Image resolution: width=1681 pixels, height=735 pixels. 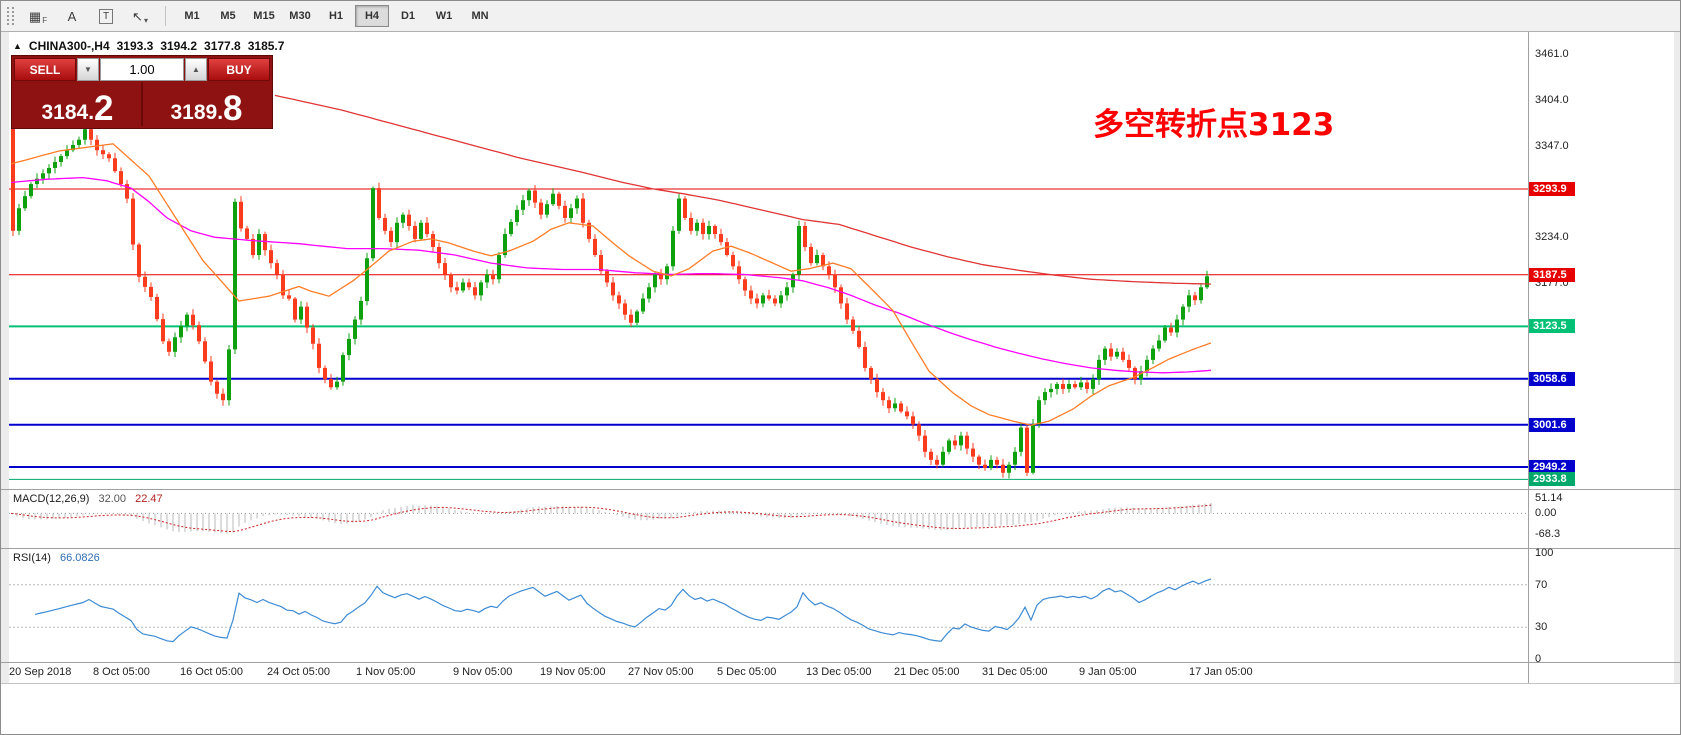 I want to click on timeframe-button-m5: M5, so click(x=228, y=16).